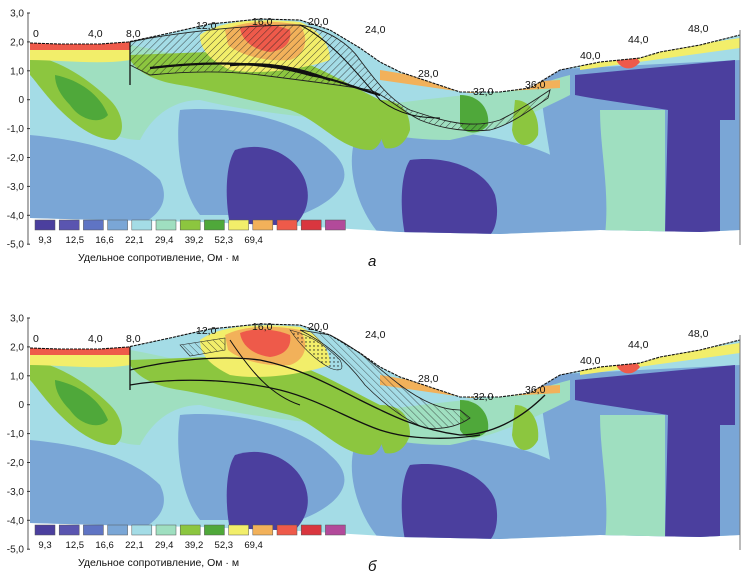 This screenshot has width=745, height=578. Describe the element at coordinates (316, 350) in the screenshot. I see `dotted-layer-b` at that location.